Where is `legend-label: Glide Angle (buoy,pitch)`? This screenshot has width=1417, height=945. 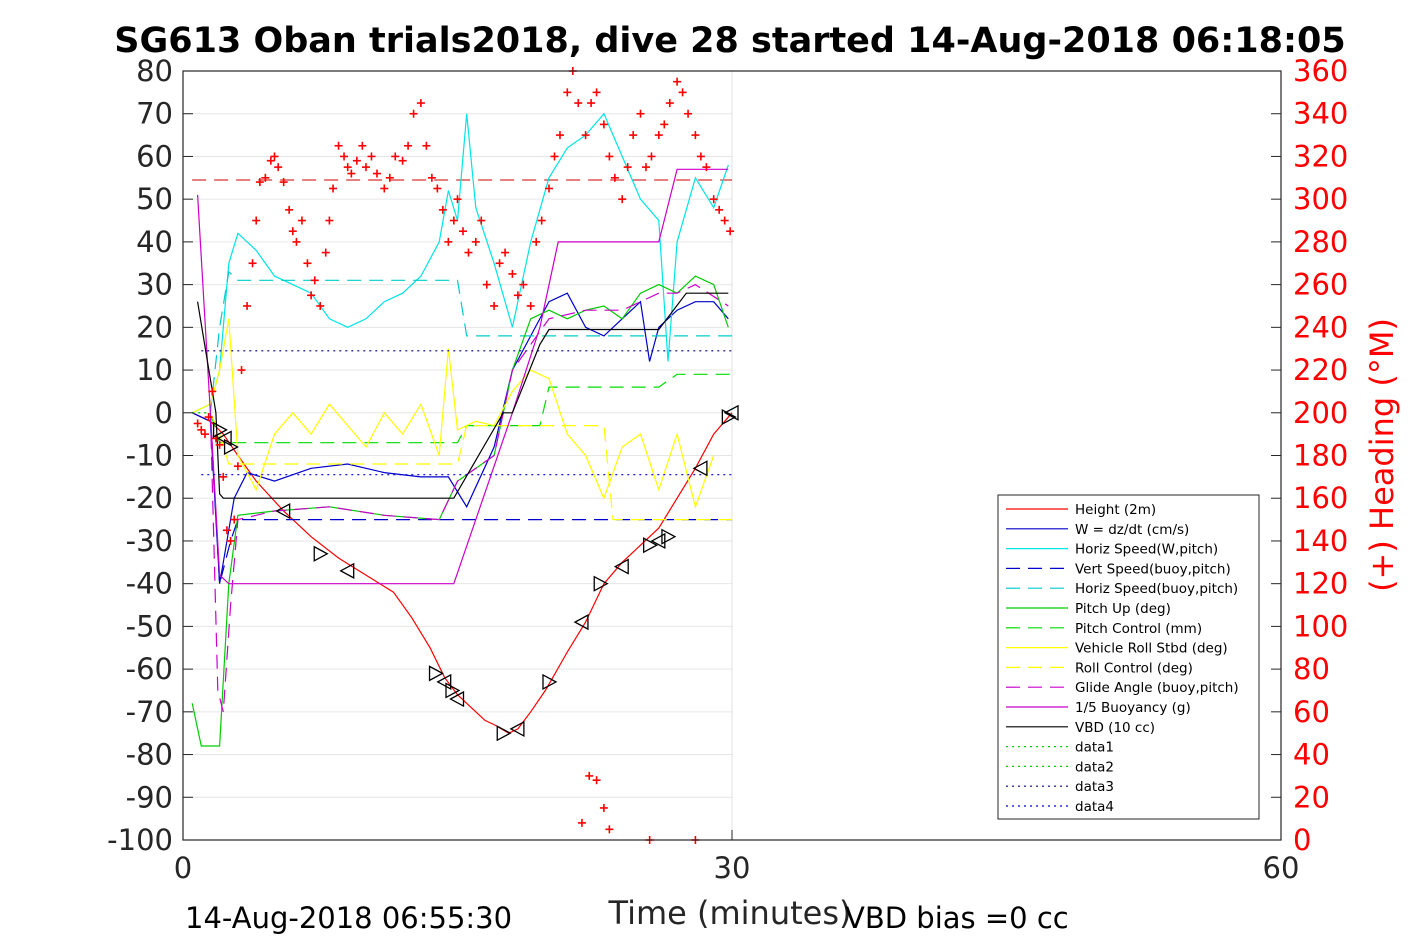
legend-label: Glide Angle (buoy,pitch) is located at coordinates (1157, 688).